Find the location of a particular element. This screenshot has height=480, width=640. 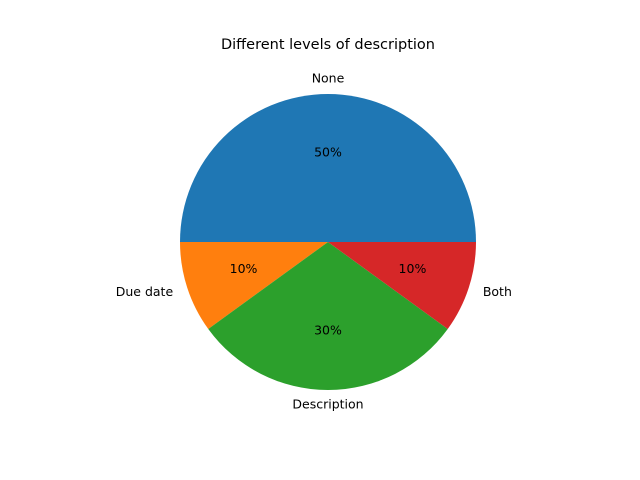

pie-slice-due-date is located at coordinates (254, 285).